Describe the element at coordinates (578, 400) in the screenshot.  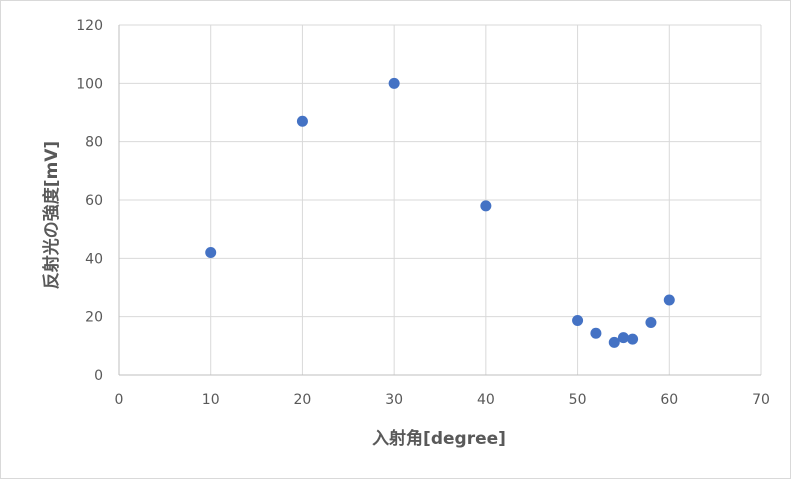
I see `x-tick-label: 50` at that location.